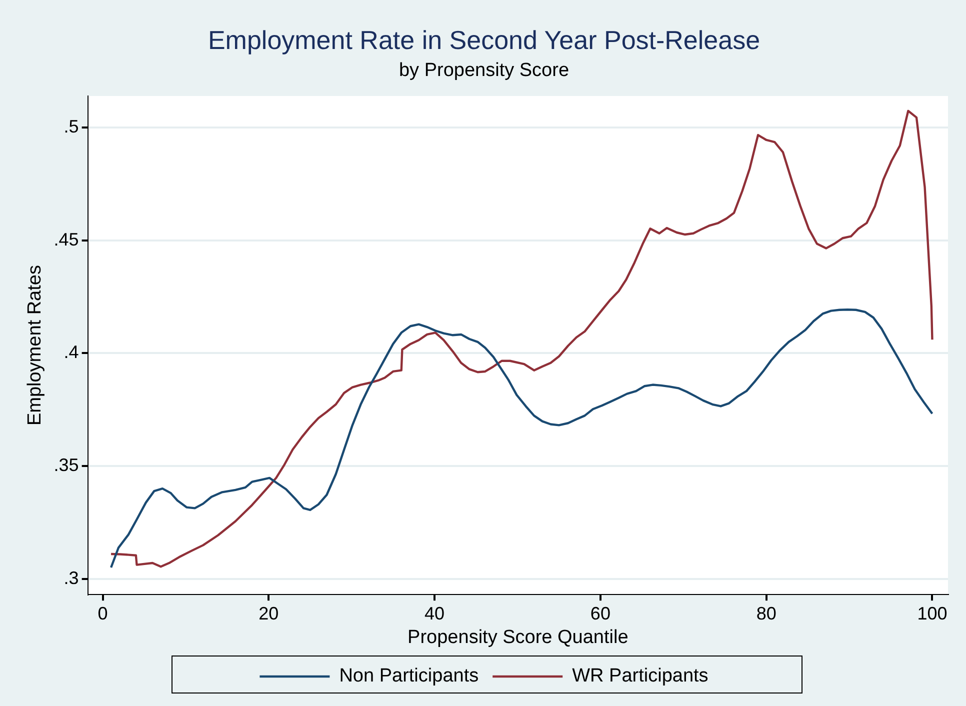 This screenshot has width=966, height=706. I want to click on y-tick-label: .35, so click(66, 464).